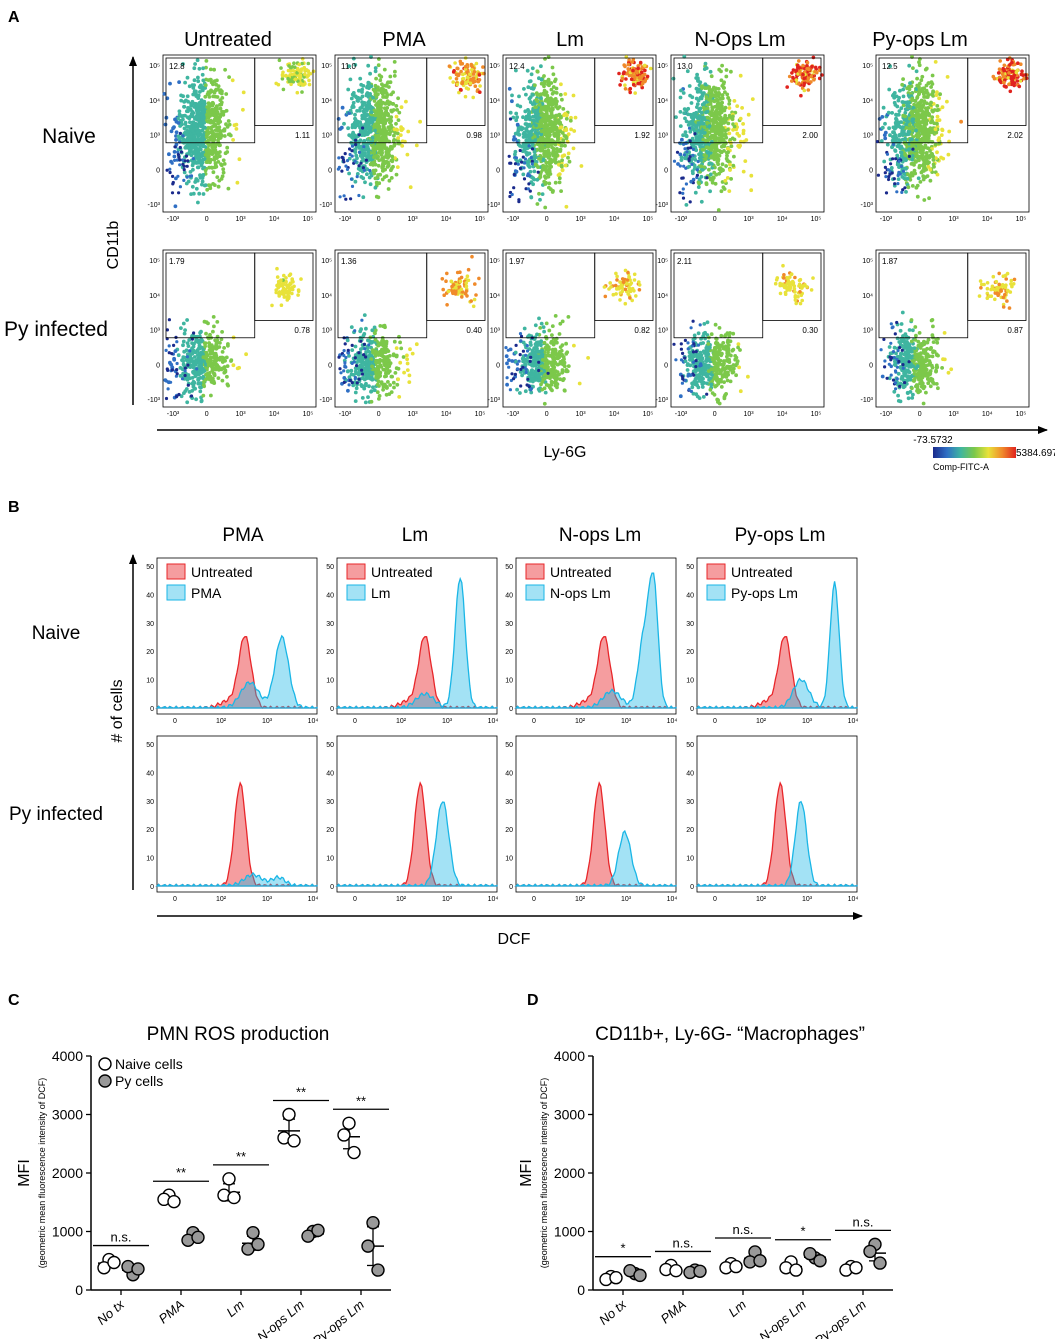 The height and width of the screenshot is (1339, 1055). Describe the element at coordinates (274, 414) in the screenshot. I see `flow-x-tick: 10⁴` at that location.